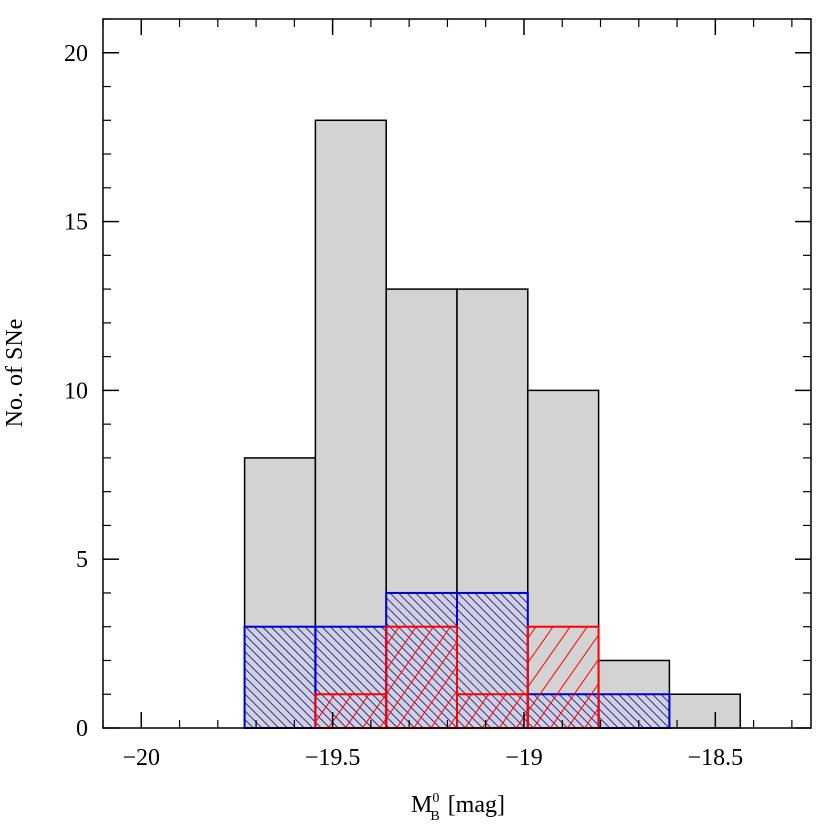  I want to click on y-tick-label: 20, so click(76, 54).